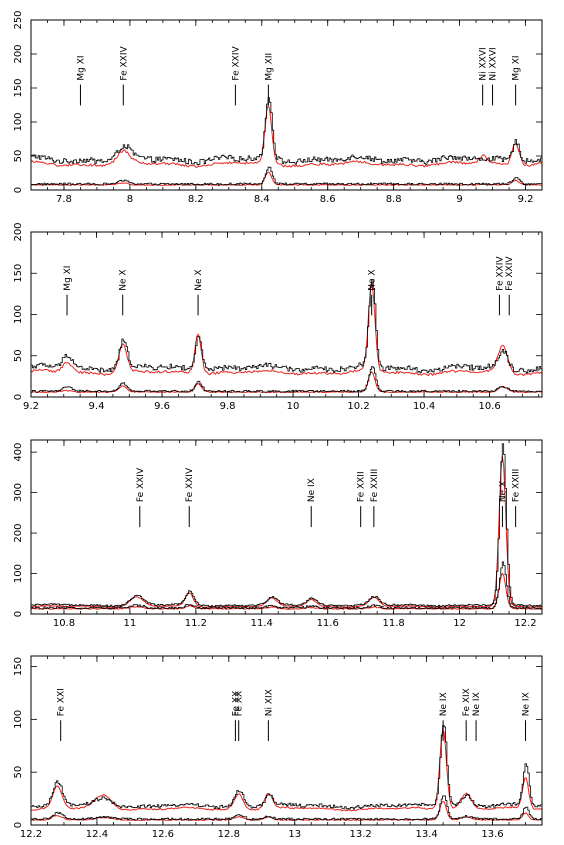 This screenshot has width=564, height=845. I want to click on x-tick-label: 10.8, so click(64, 623).